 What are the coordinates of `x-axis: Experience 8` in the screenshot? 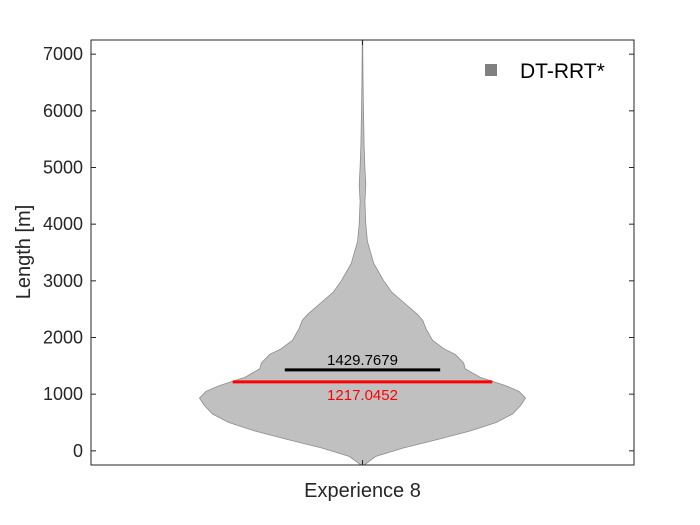 It's located at (362, 271).